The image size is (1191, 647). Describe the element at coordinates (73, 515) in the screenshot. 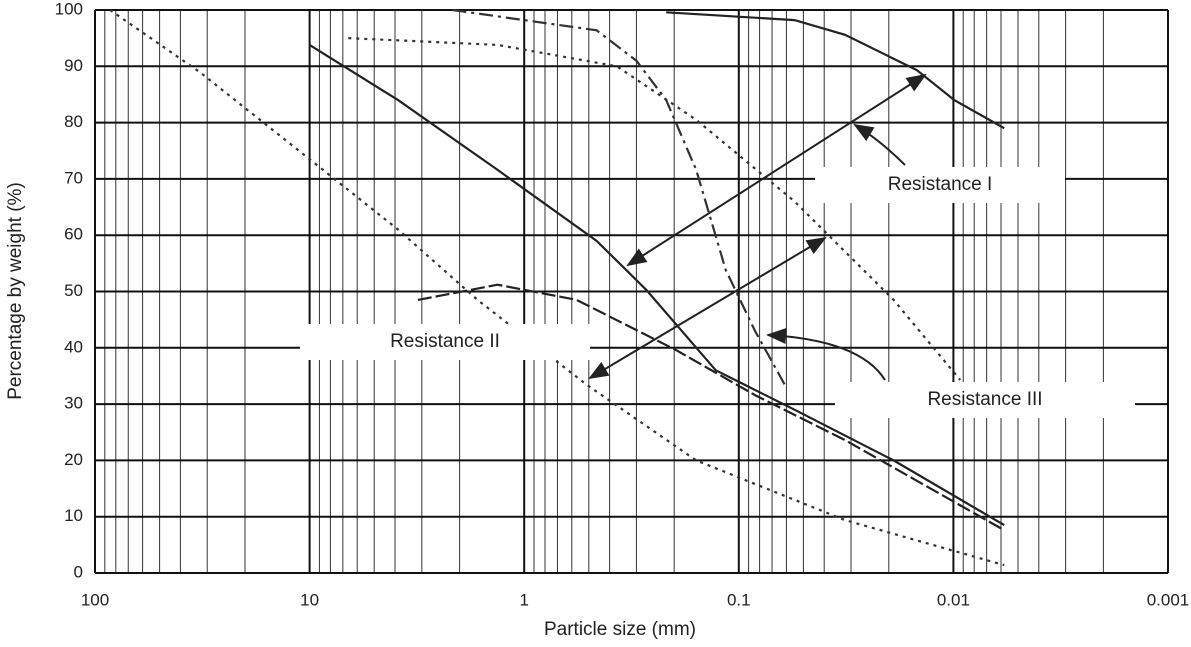

I see `y-tick-label: 10` at that location.